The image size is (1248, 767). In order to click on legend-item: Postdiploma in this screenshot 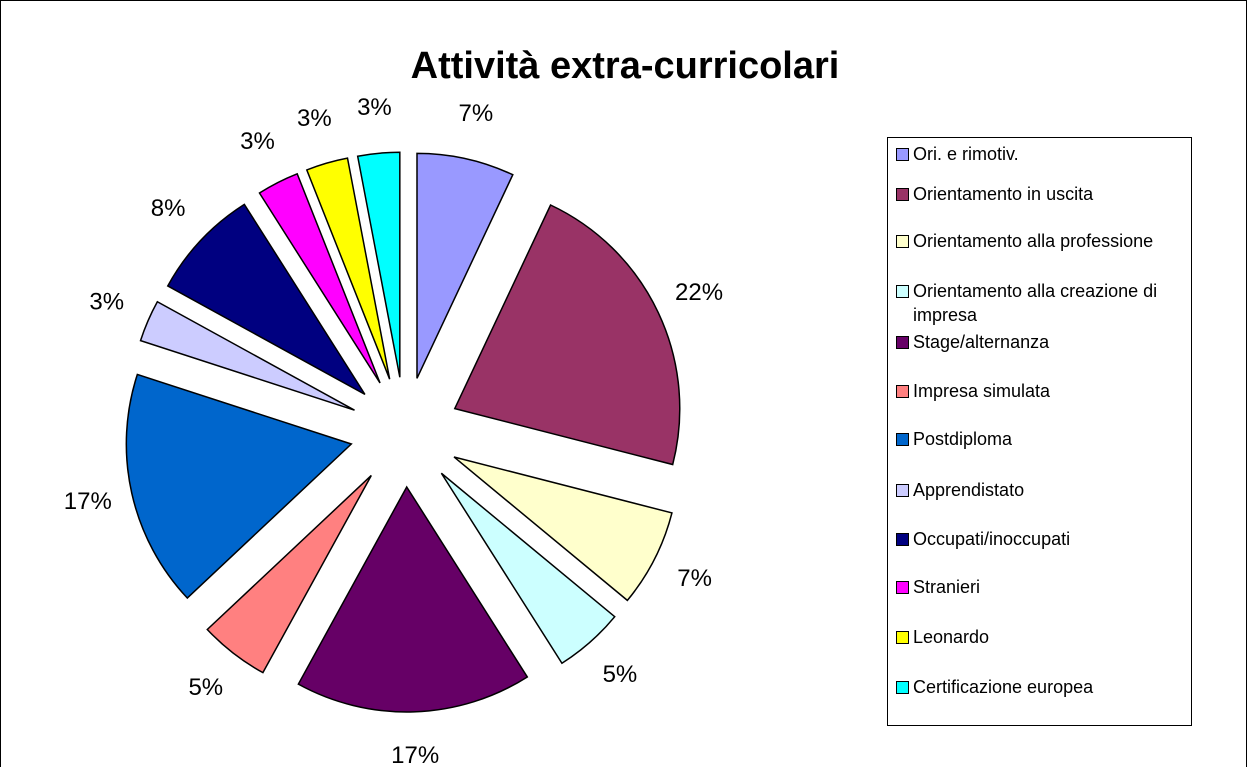, I will do `click(1041, 439)`.